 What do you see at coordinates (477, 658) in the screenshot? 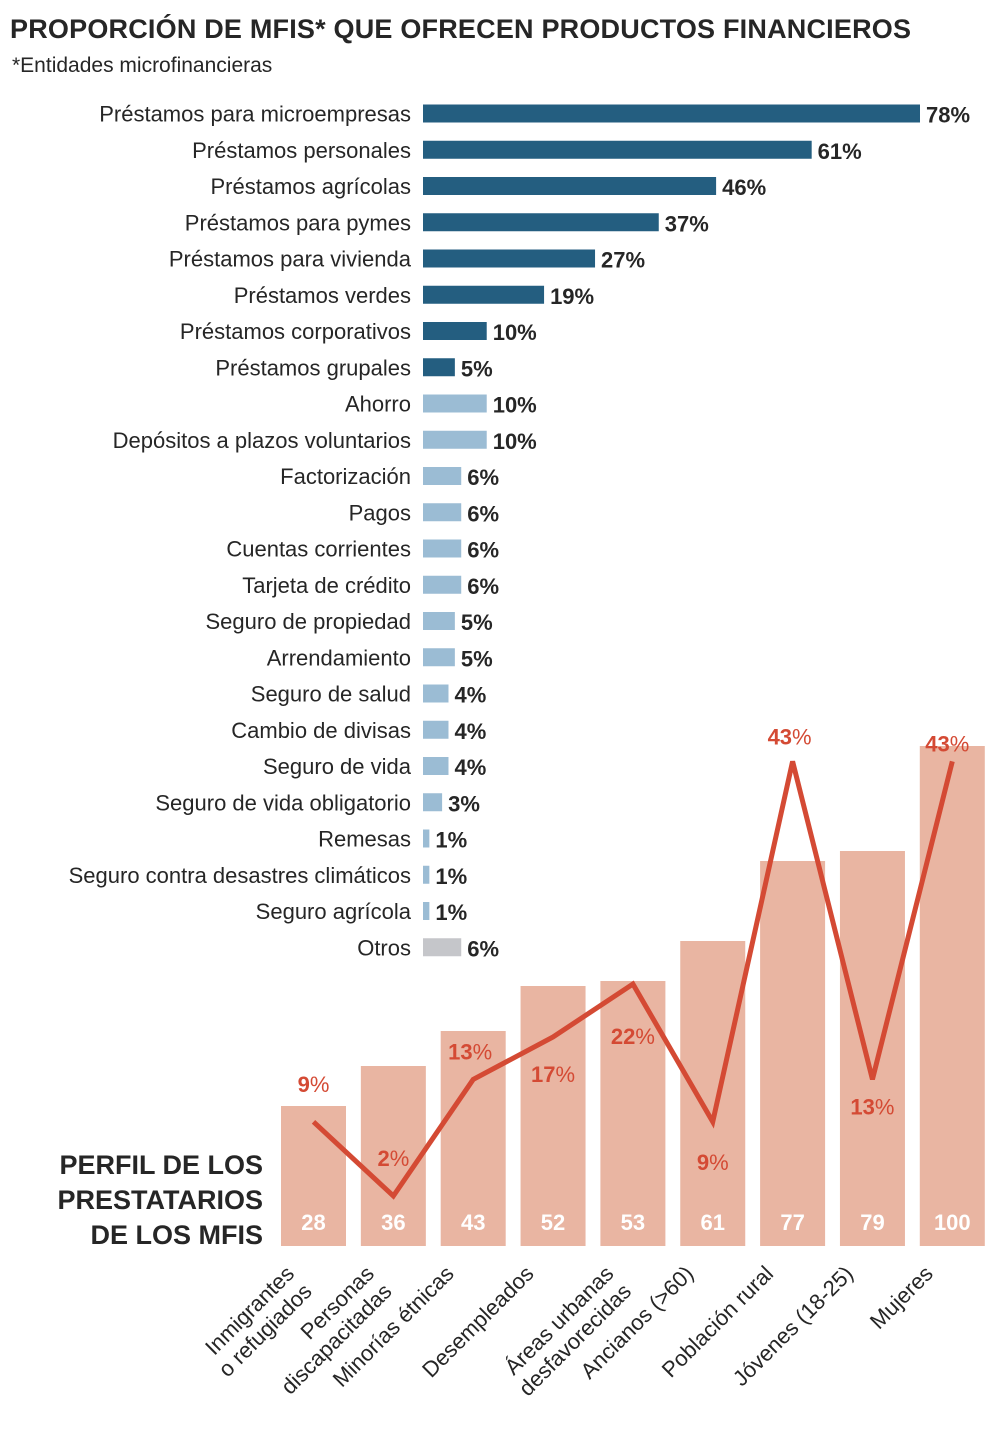
I see `product-bar-value: 5%` at bounding box center [477, 658].